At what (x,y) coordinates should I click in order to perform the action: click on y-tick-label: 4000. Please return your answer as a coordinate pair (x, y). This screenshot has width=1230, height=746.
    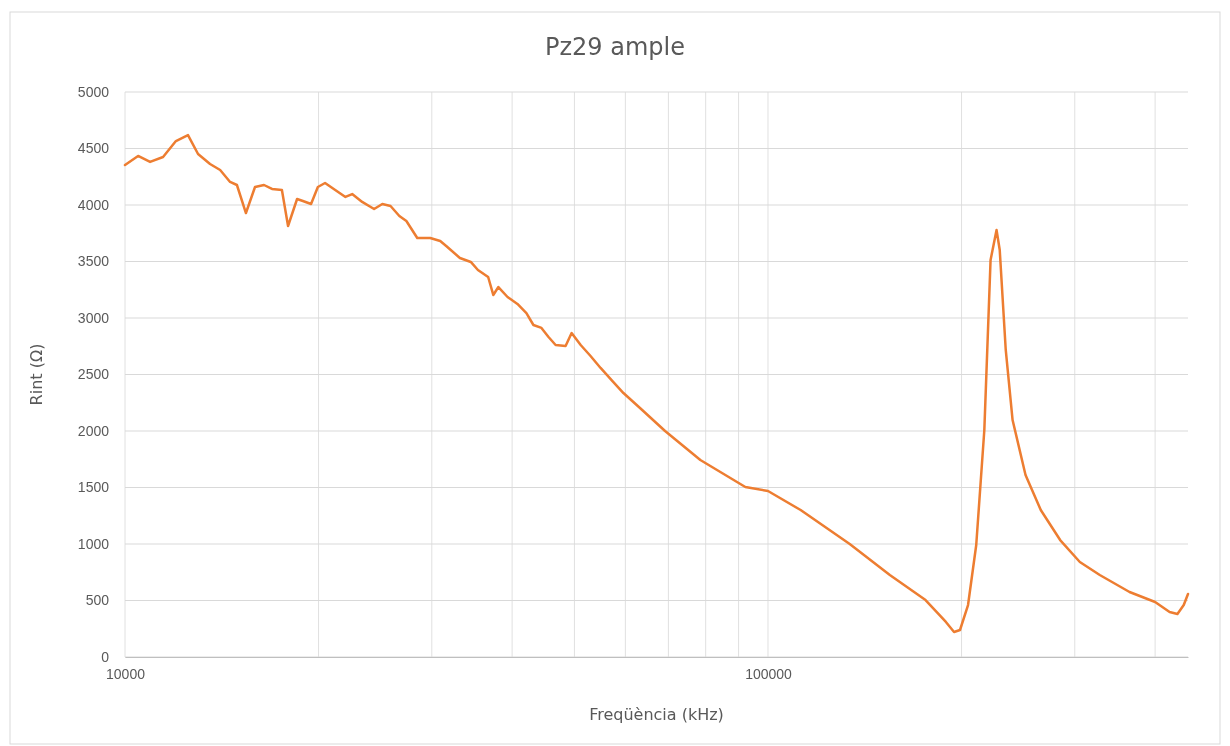
    Looking at the image, I should click on (93, 204).